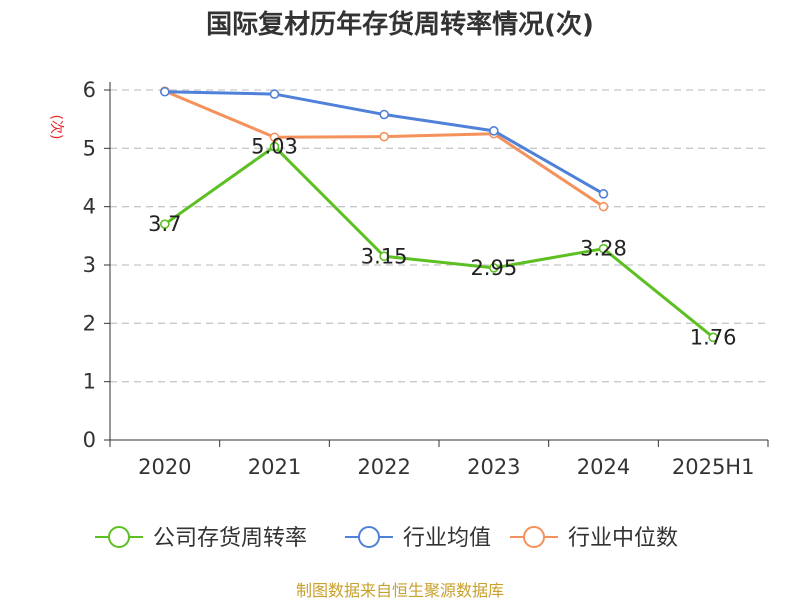 The height and width of the screenshot is (600, 800). I want to click on chart-title: 国际复材历年存货周转率情况(次), so click(400, 24).